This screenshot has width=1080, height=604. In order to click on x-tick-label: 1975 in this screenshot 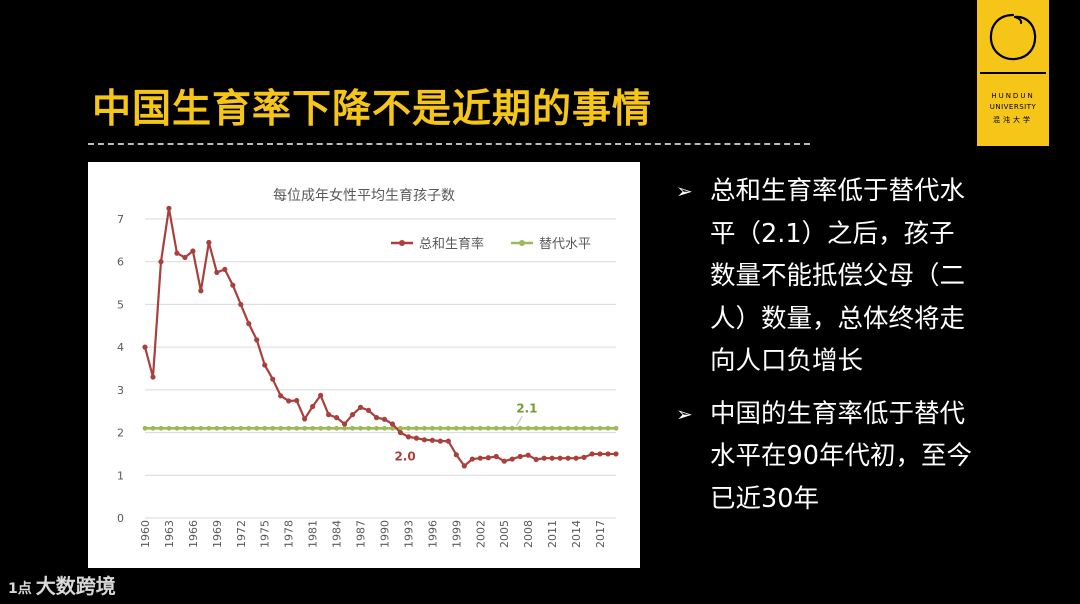, I will do `click(265, 534)`.